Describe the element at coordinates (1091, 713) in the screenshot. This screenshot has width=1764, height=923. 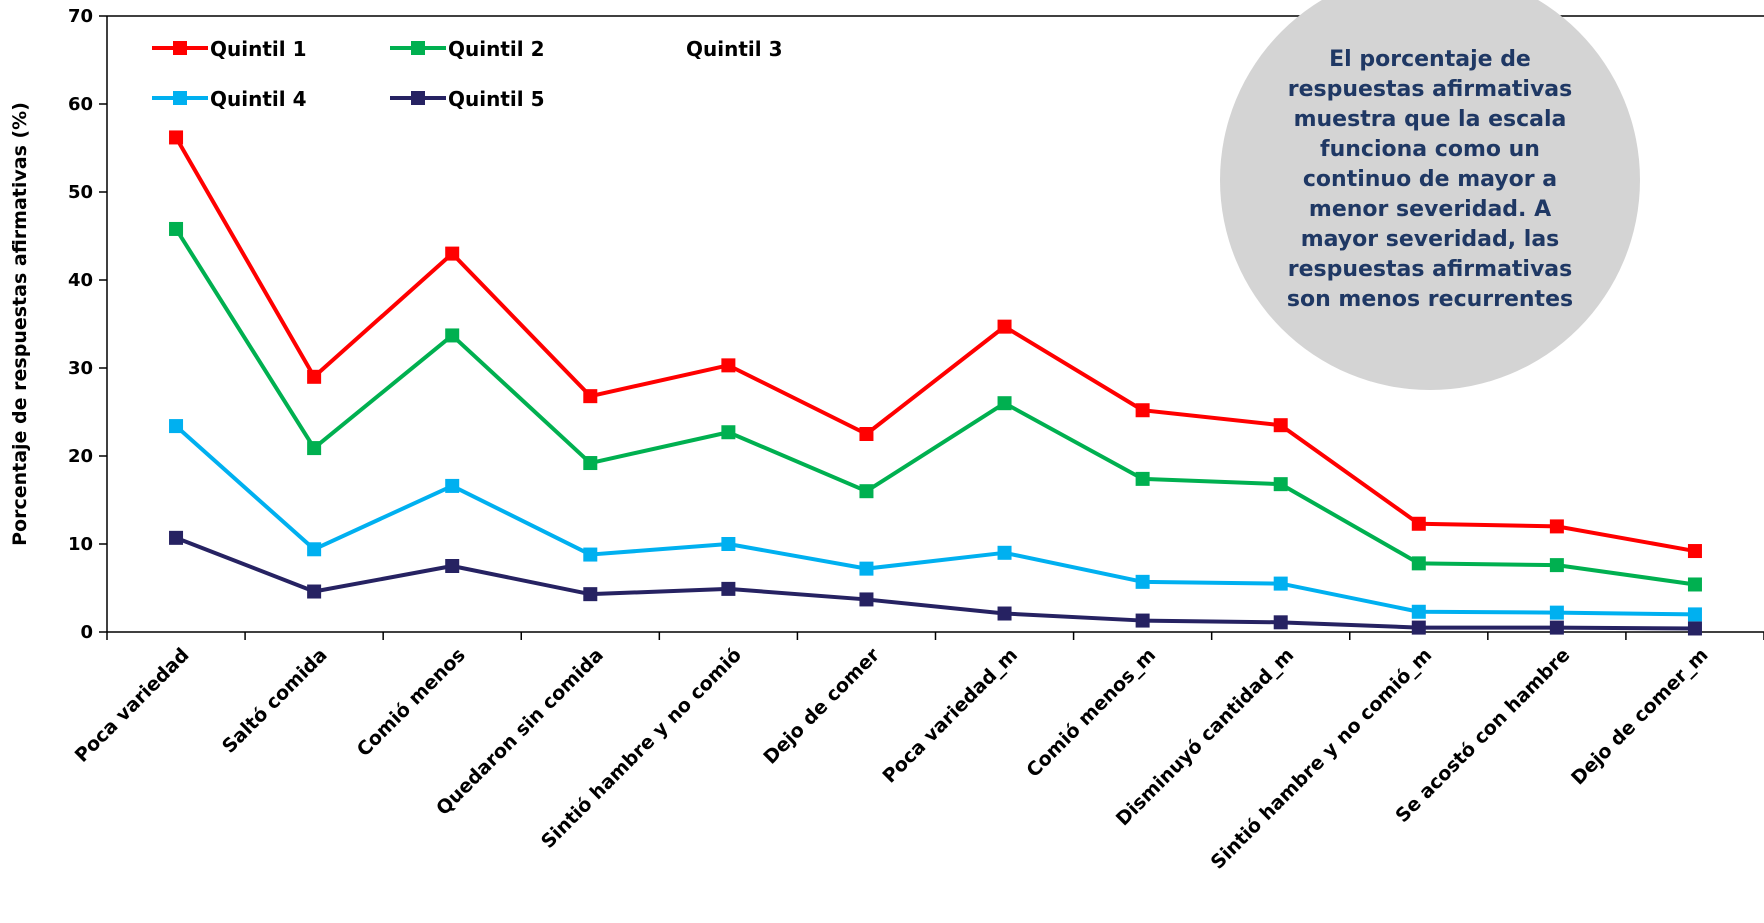
I see `x-tick-label: Comió menos_m` at that location.